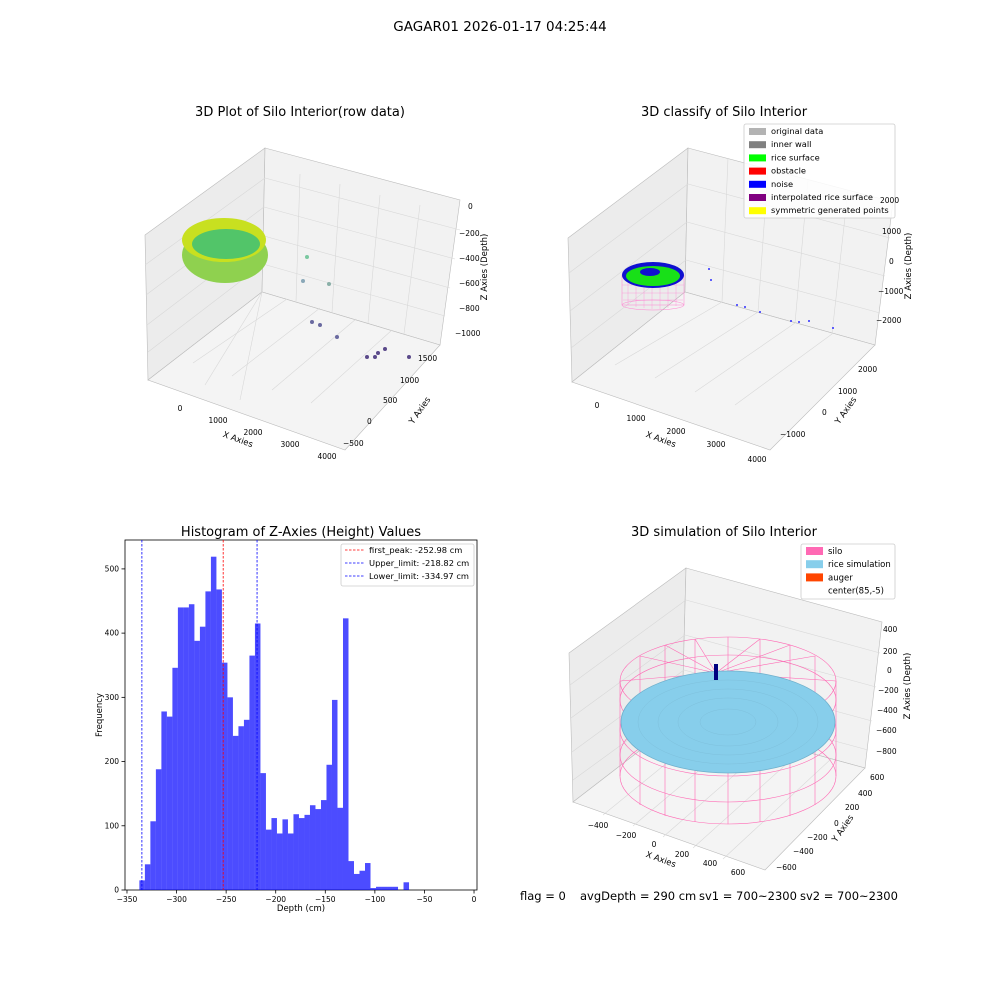 The image size is (1000, 1000). I want to click on simulation-z-tick: 0, so click(889, 670).